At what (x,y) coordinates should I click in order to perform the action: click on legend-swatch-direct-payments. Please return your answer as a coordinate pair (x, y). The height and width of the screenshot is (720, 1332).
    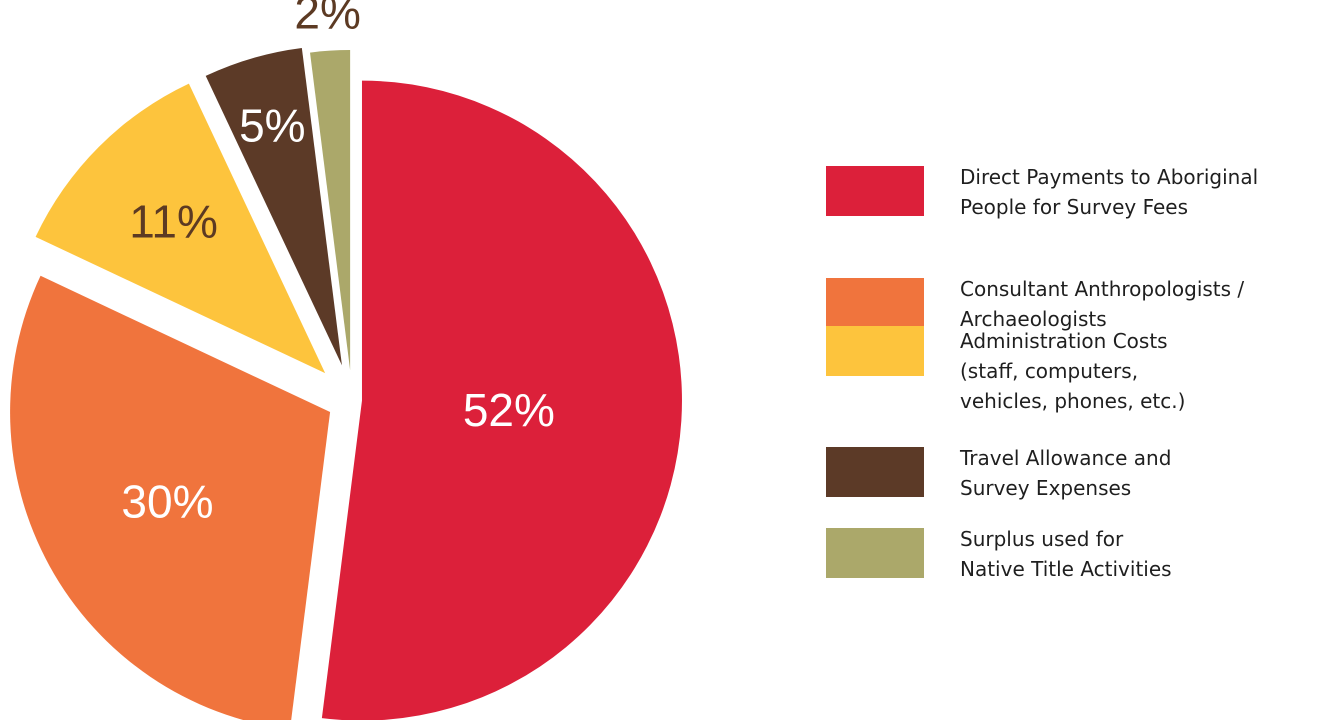
    Looking at the image, I should click on (875, 191).